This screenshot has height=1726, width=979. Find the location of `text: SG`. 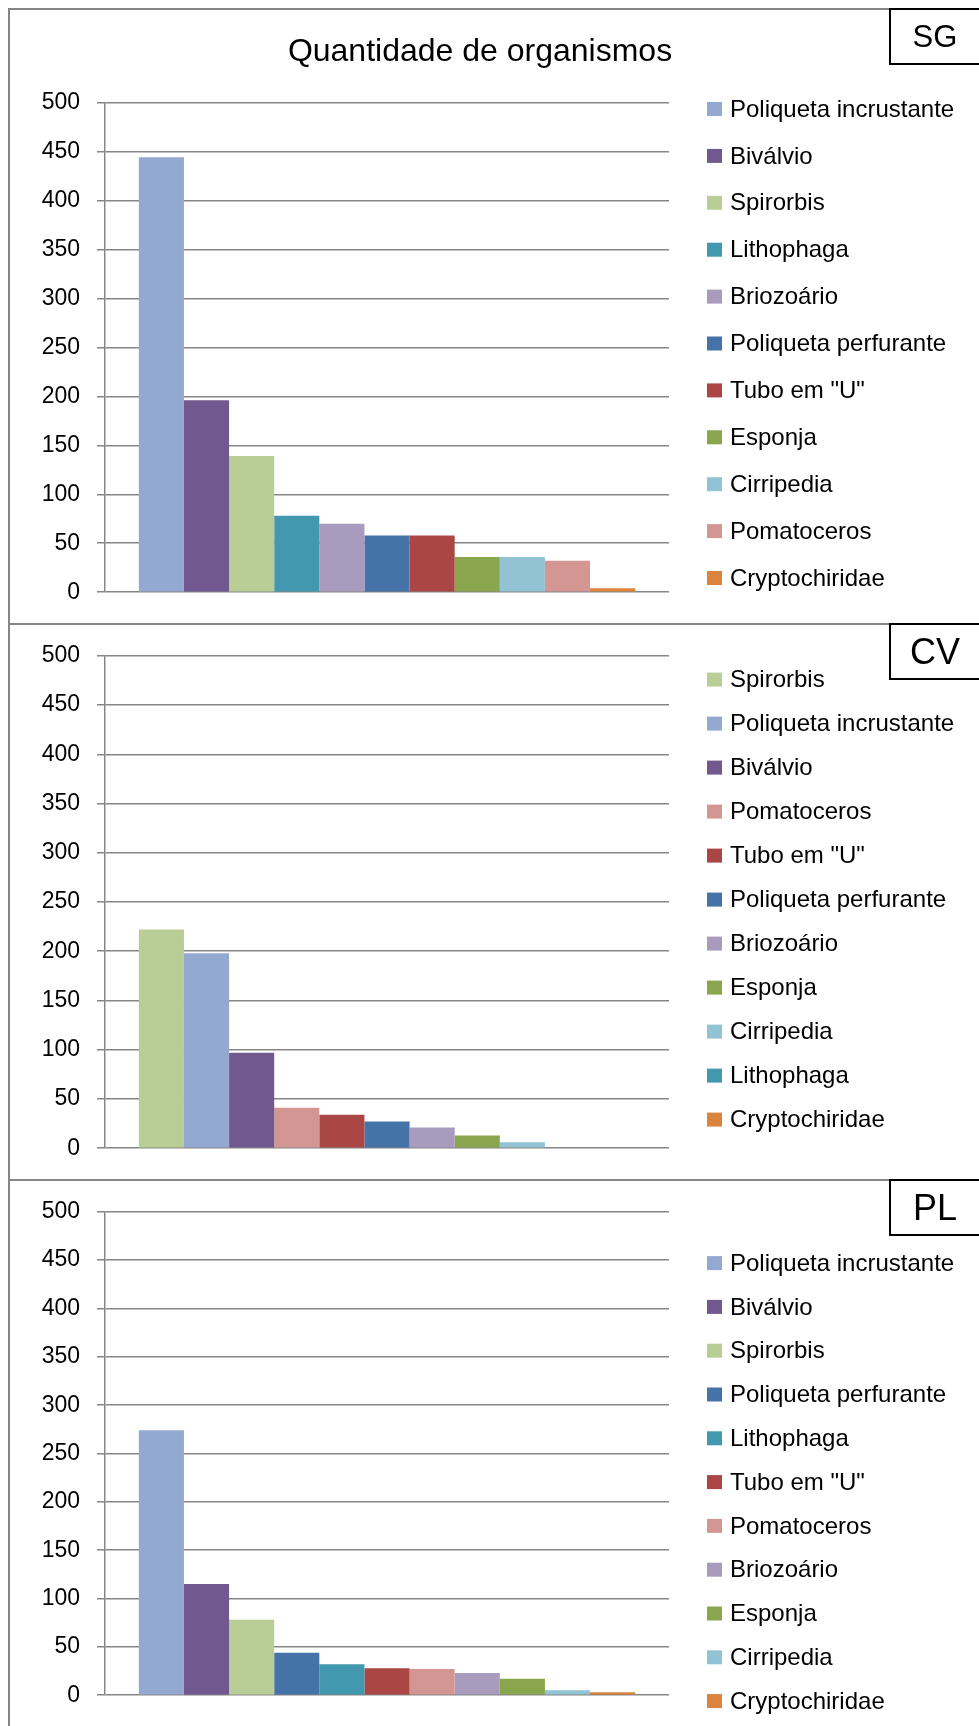

text: SG is located at coordinates (934, 36).